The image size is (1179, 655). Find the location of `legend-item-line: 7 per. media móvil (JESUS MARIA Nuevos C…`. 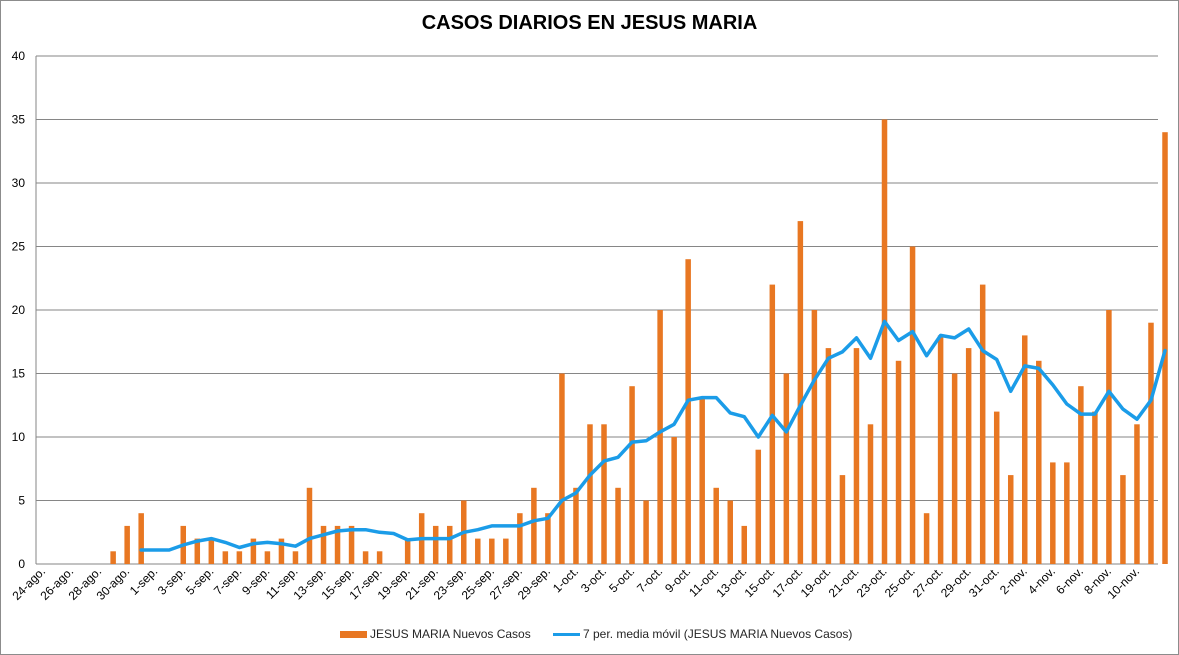

legend-item-line: 7 per. media móvil (JESUS MARIA Nuevos C… is located at coordinates (702, 634).